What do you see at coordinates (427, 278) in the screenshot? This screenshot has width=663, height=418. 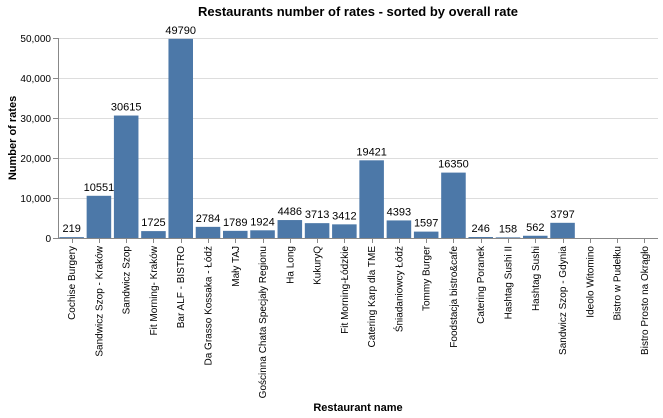 I see `x-tick-label: Tommy Burger` at bounding box center [427, 278].